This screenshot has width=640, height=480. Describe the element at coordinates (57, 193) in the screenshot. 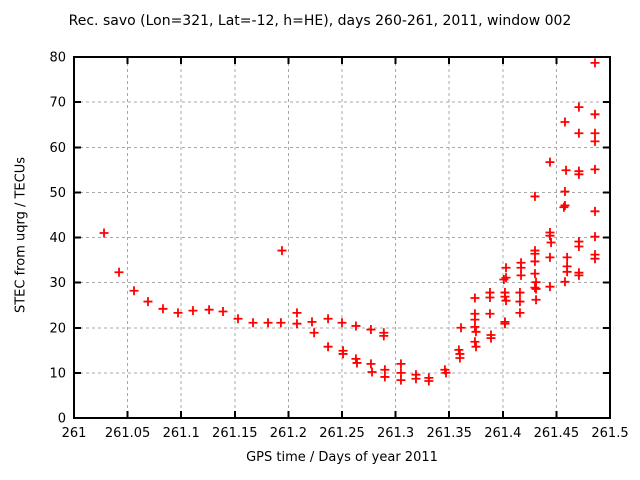

I see `y-tick-label: 50` at that location.